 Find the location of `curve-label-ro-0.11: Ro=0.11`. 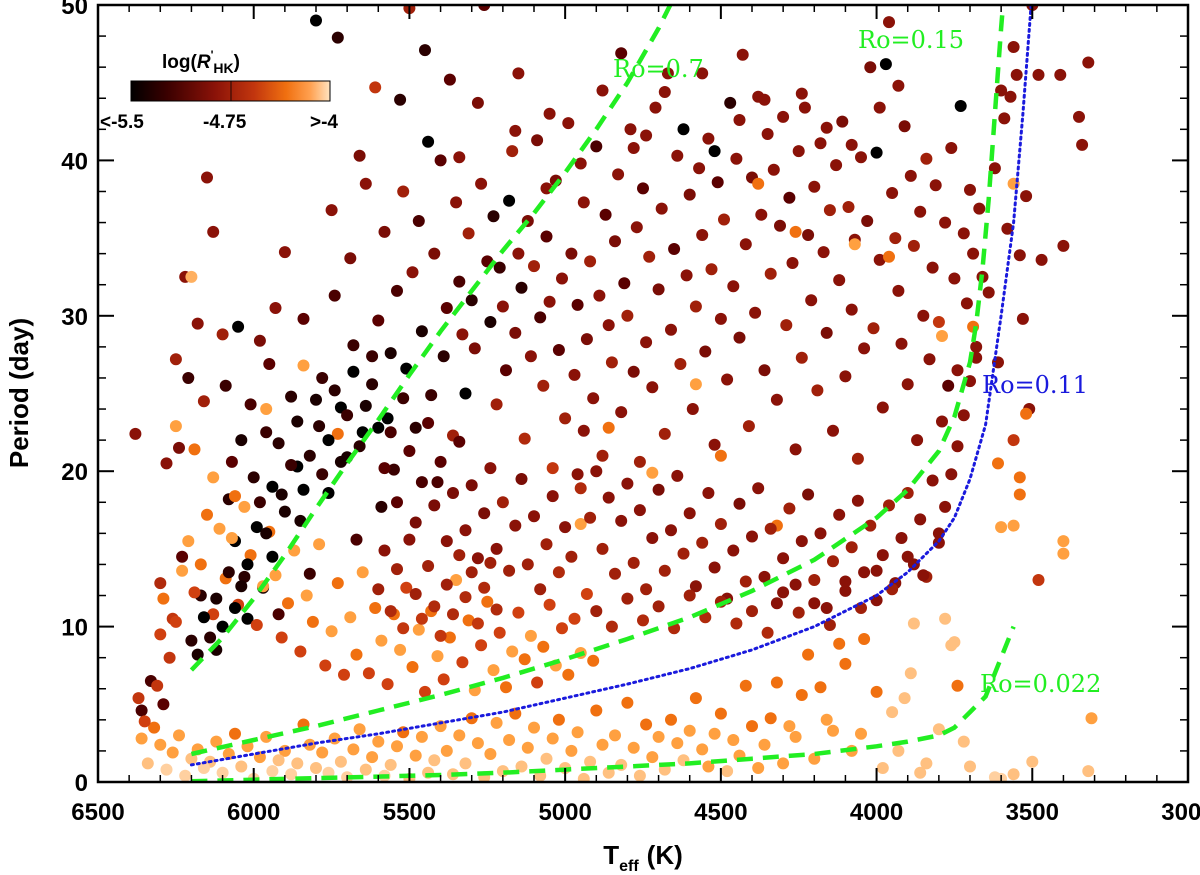

curve-label-ro-0.11: Ro=0.11 is located at coordinates (1035, 385).